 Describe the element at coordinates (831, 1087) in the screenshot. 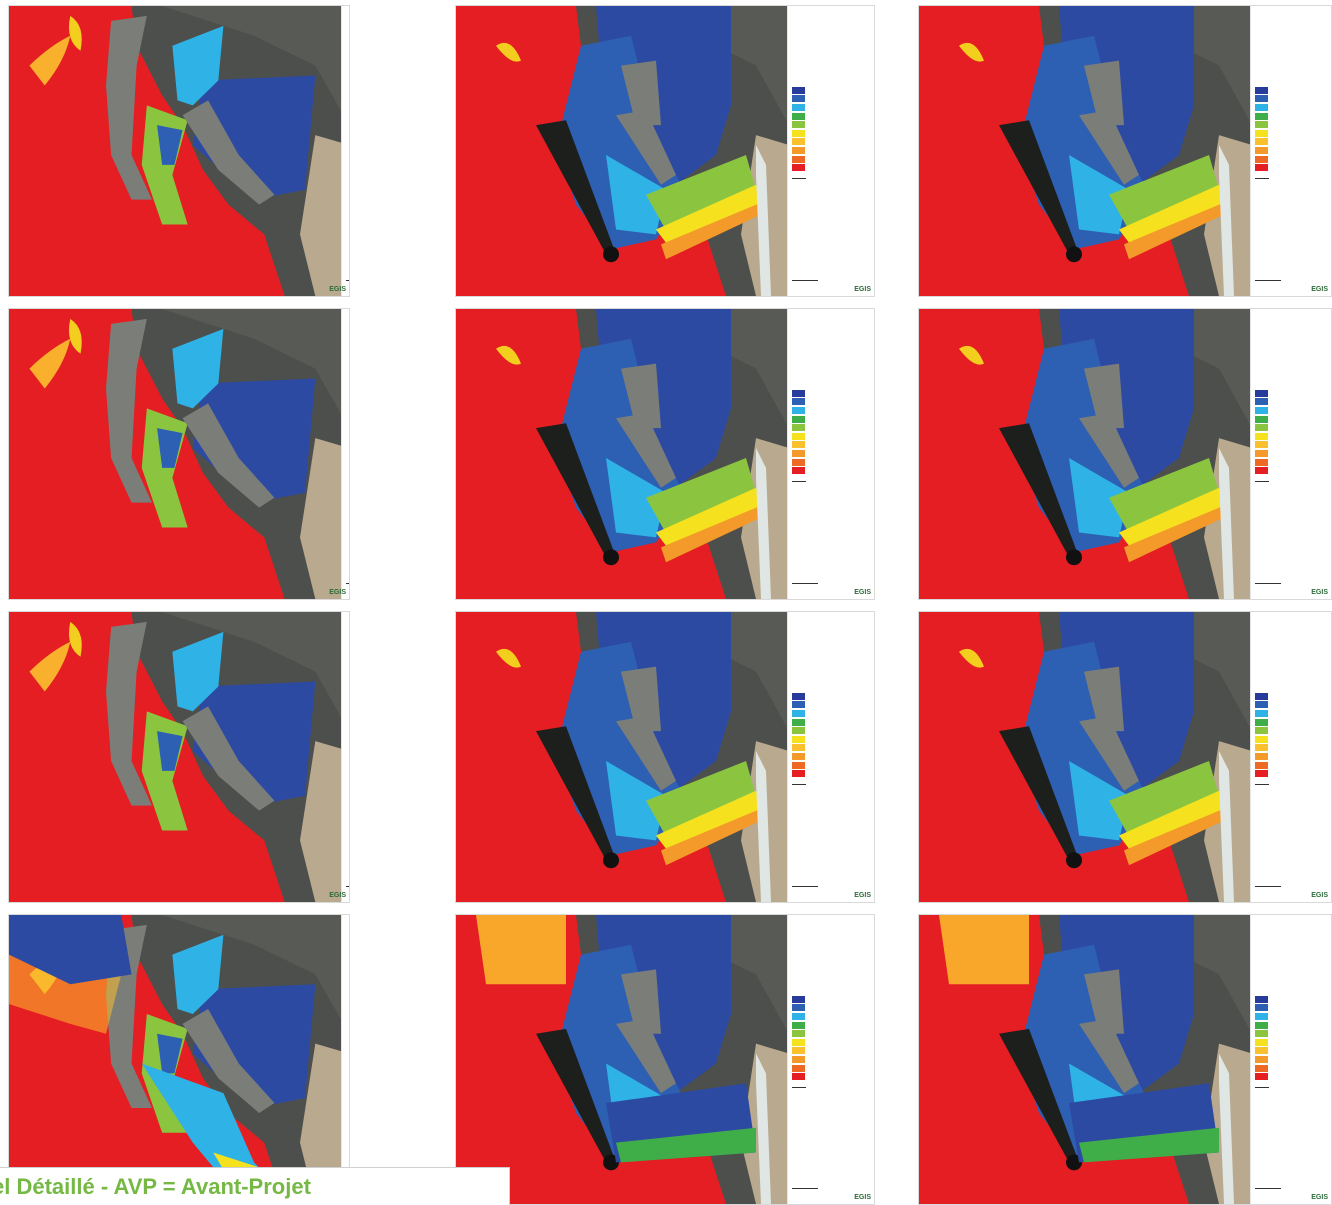

I see `legend-line` at that location.